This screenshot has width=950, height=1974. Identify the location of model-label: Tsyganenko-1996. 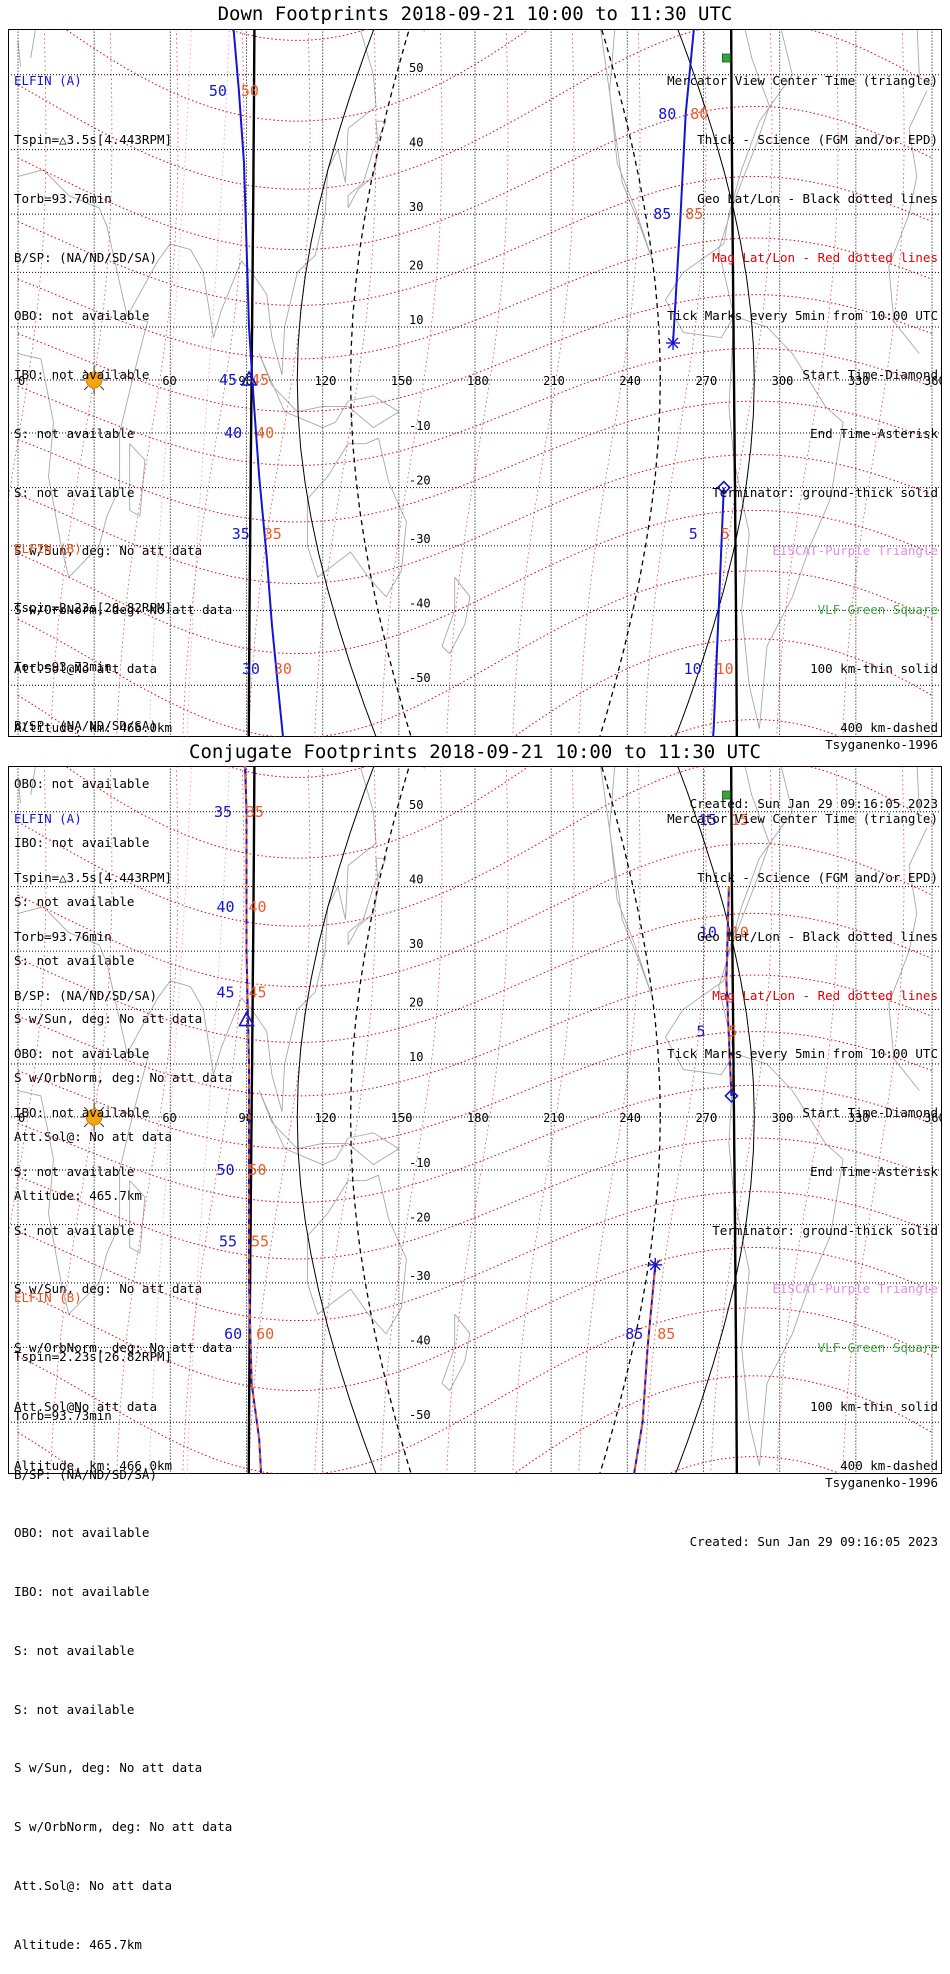
(881, 745).